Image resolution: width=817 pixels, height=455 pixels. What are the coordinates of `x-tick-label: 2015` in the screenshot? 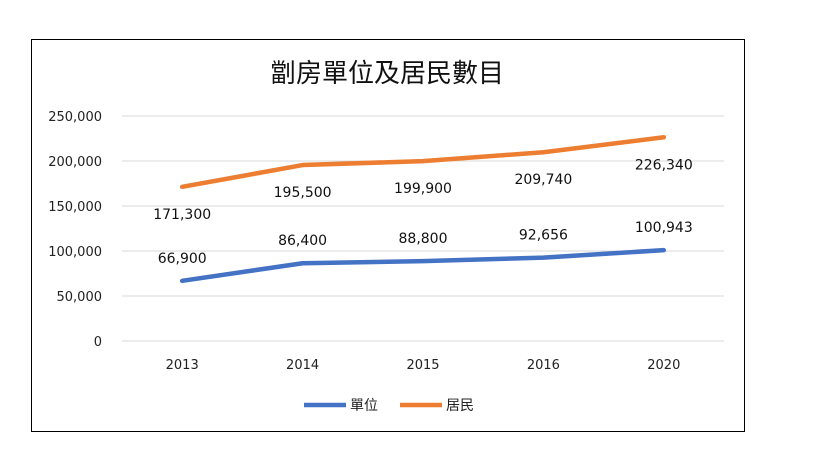 It's located at (422, 365).